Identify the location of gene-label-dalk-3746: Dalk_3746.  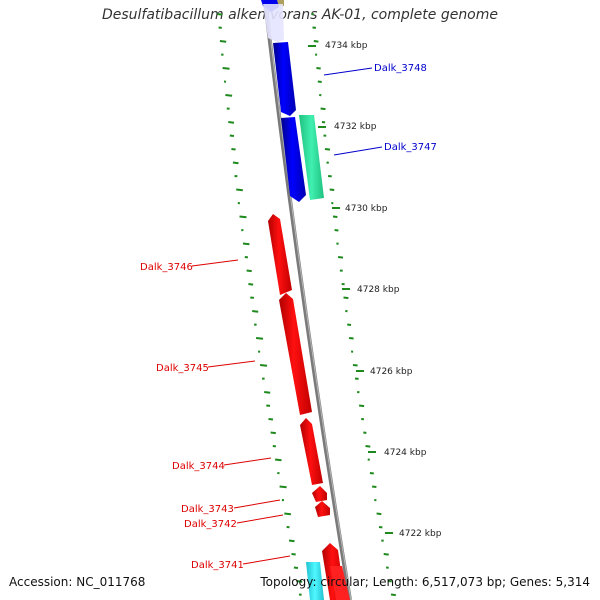
(166, 267).